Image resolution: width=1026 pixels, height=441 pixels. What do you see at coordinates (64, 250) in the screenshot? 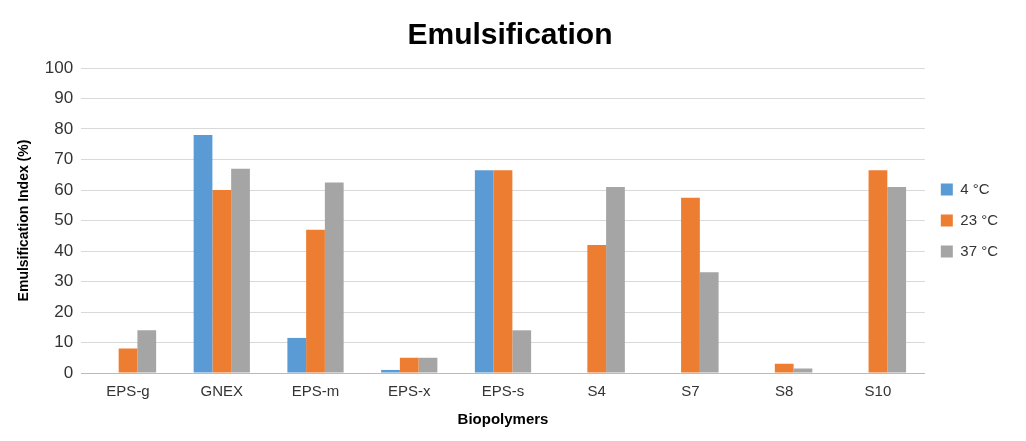
I see `y-tick-label: 40` at bounding box center [64, 250].